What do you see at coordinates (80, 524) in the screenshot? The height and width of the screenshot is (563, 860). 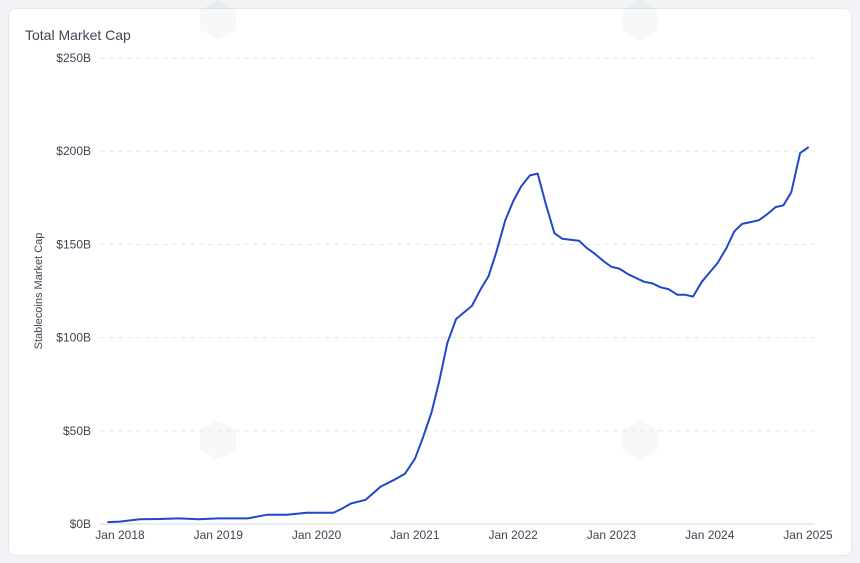 I see `y-tick-label-0: $0B` at bounding box center [80, 524].